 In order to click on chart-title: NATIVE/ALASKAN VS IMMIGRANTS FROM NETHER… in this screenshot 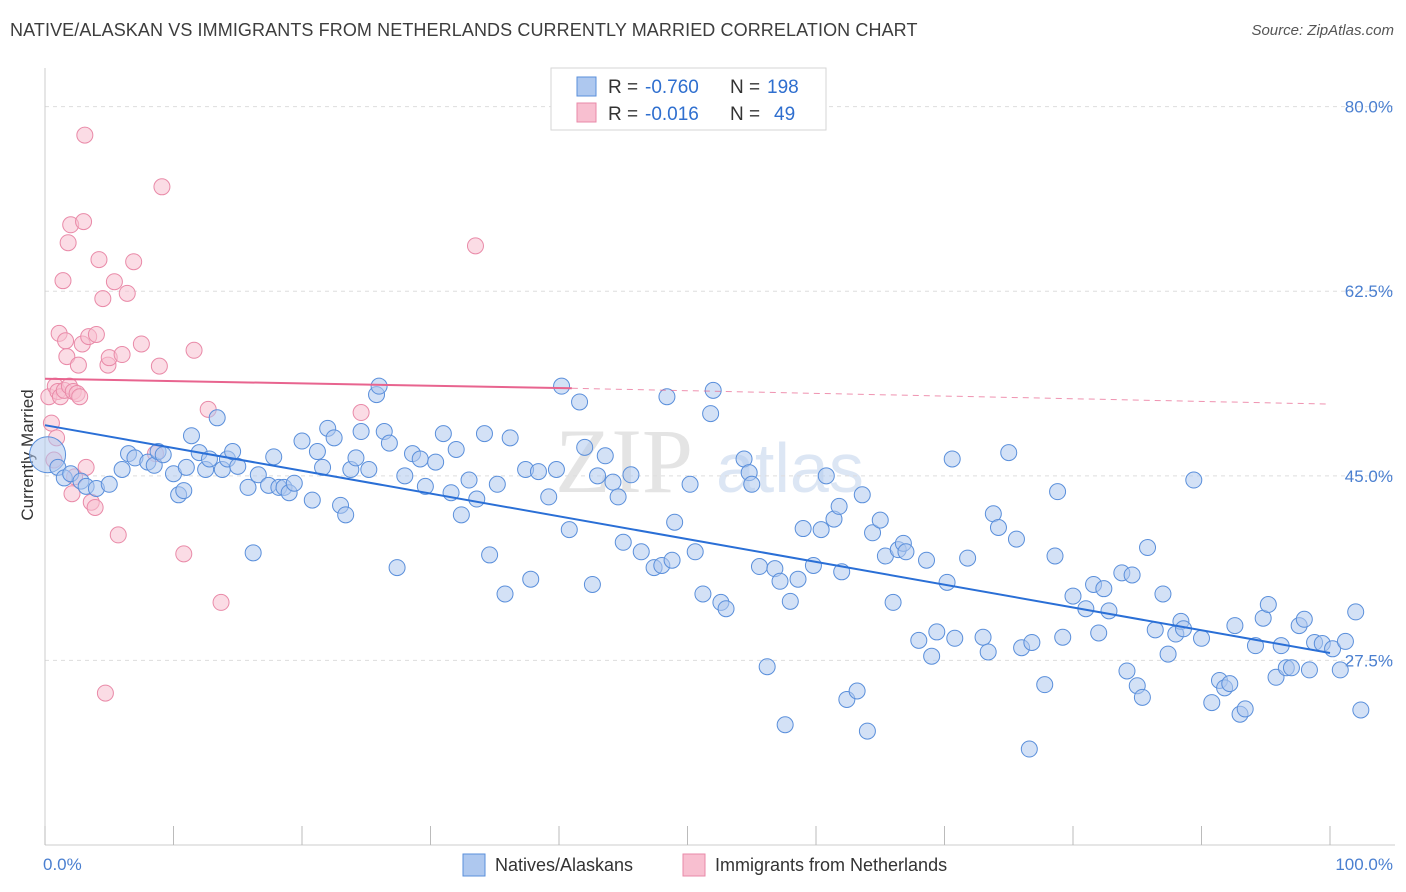, I will do `click(464, 30)`.